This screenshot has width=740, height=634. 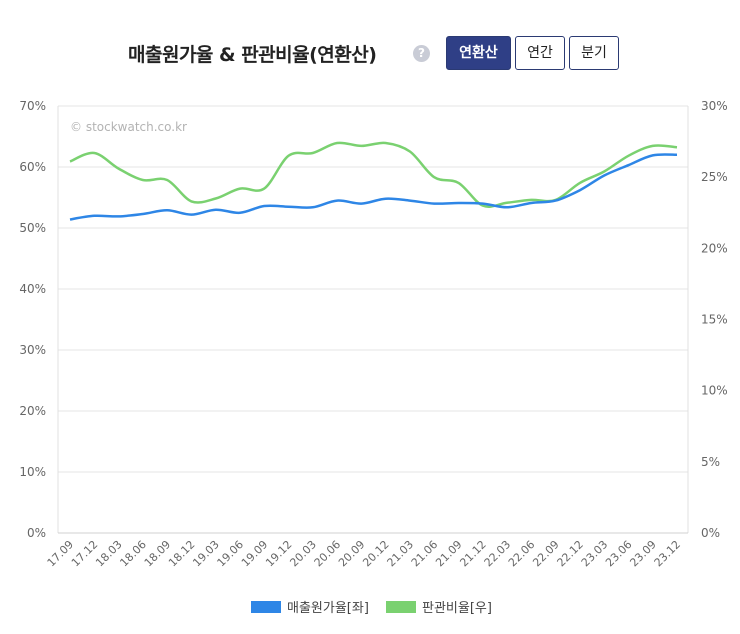 What do you see at coordinates (714, 391) in the screenshot?
I see `y-right-tick-label: 10%` at bounding box center [714, 391].